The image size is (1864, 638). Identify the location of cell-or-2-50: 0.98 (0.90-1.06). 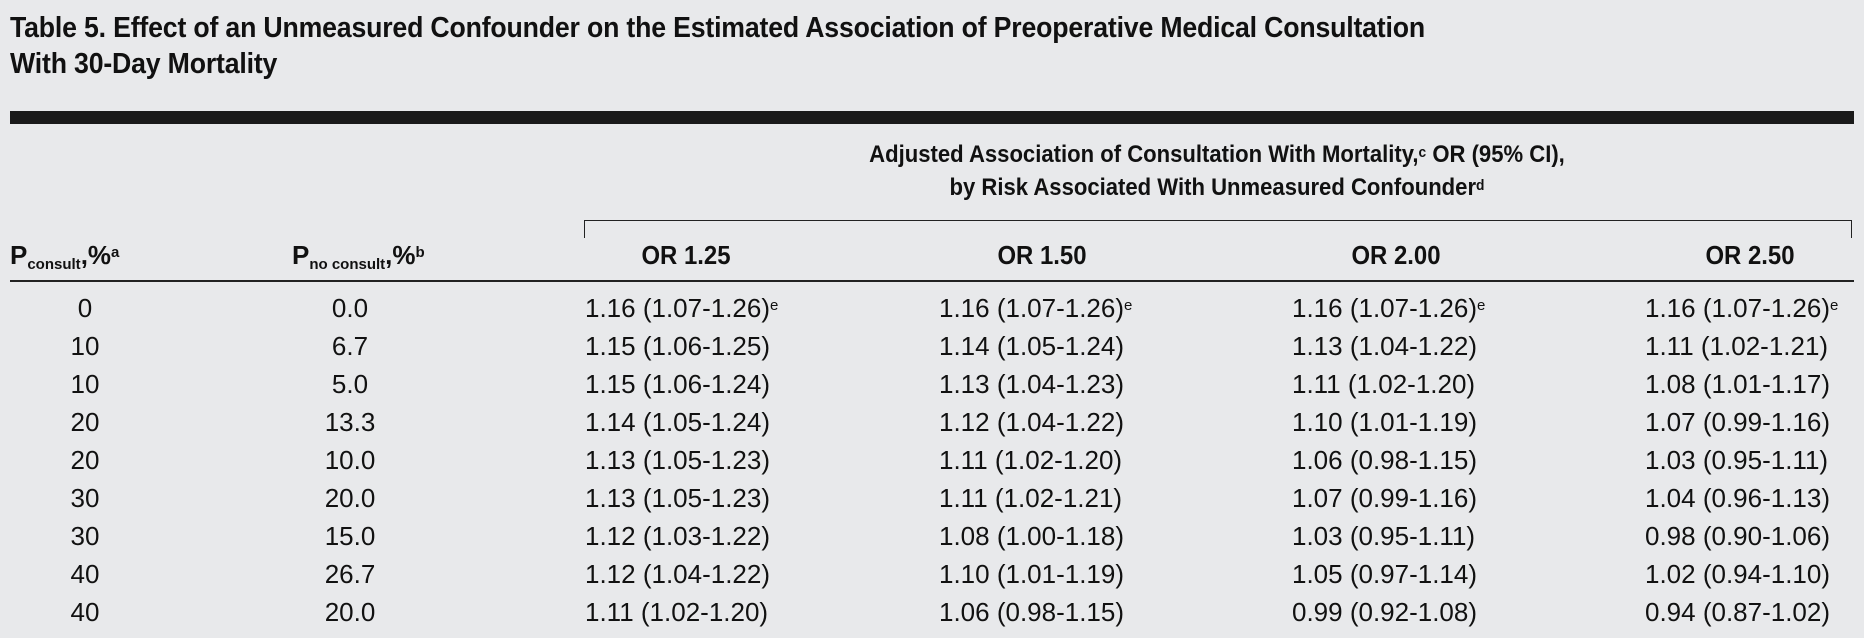
(1738, 536).